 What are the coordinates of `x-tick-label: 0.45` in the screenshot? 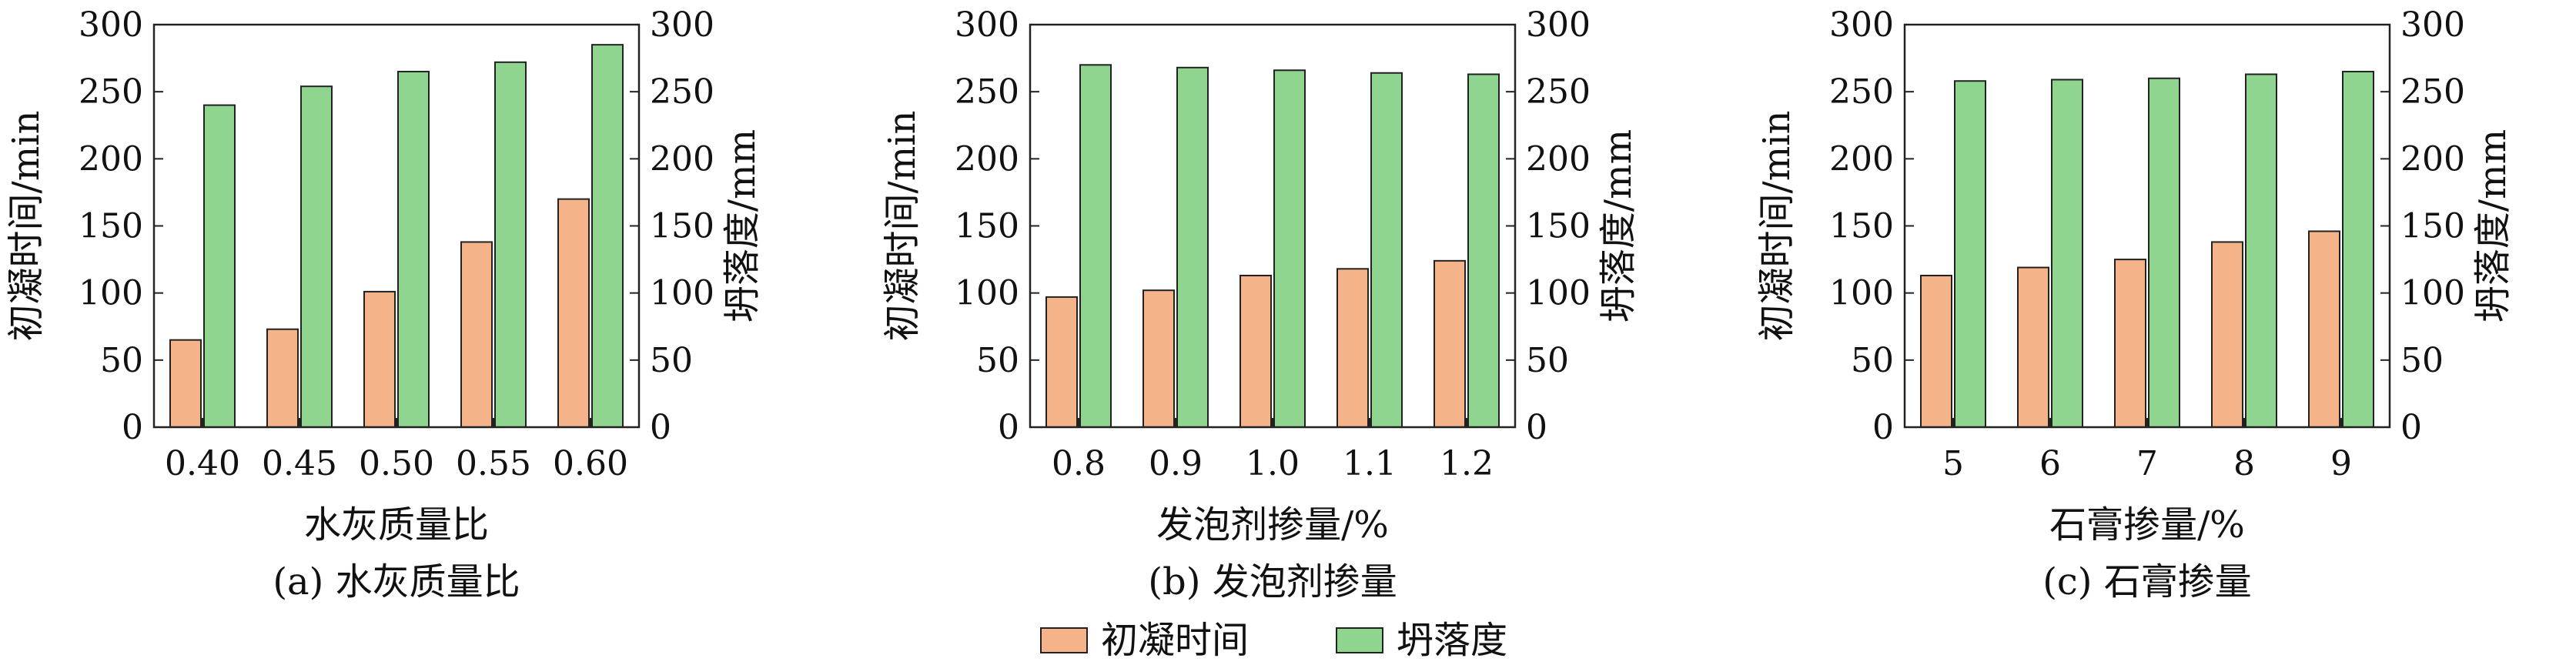 It's located at (300, 463).